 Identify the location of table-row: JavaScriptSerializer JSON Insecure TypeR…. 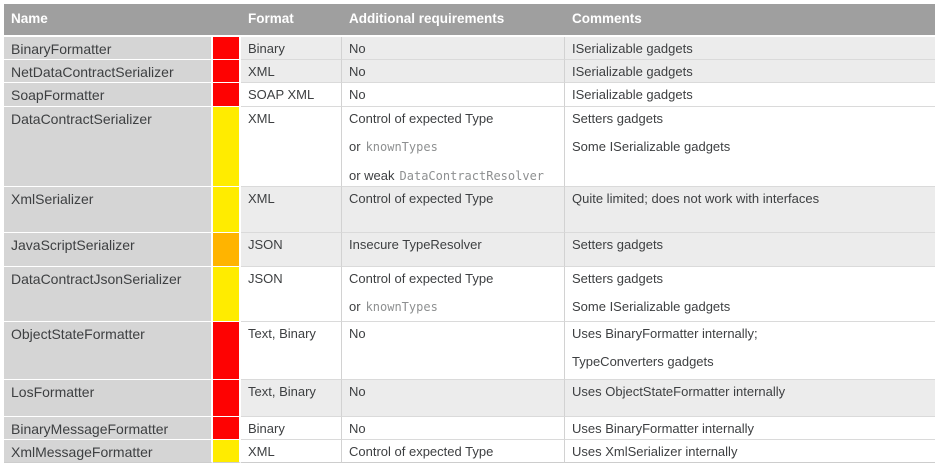
(469, 250).